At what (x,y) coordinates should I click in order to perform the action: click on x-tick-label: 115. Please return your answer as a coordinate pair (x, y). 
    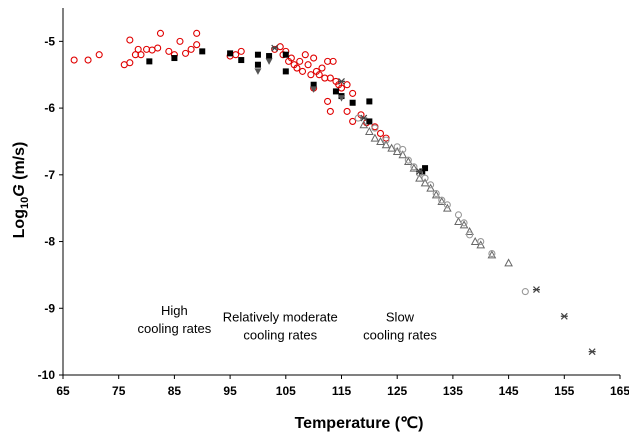
    Looking at the image, I should click on (342, 391).